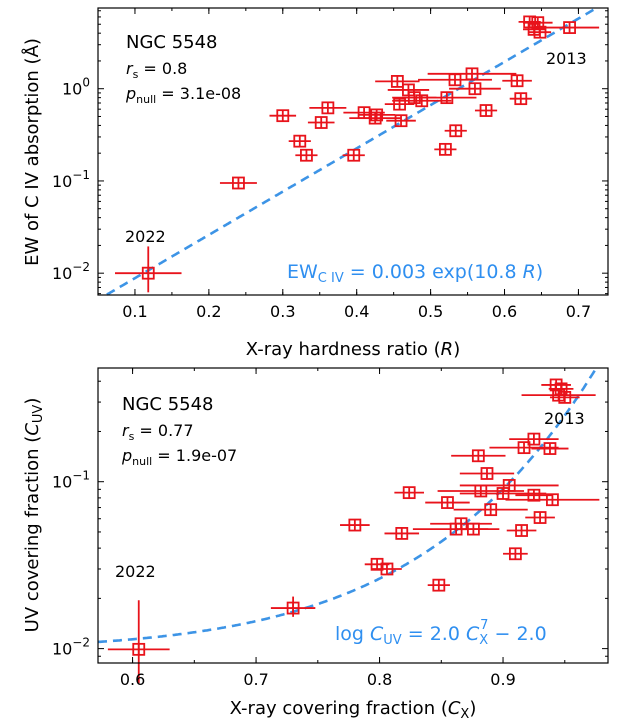 The height and width of the screenshot is (724, 620). Describe the element at coordinates (179, 457) in the screenshot. I see `pnull-label-2: pnull = 1.9e-07` at that location.